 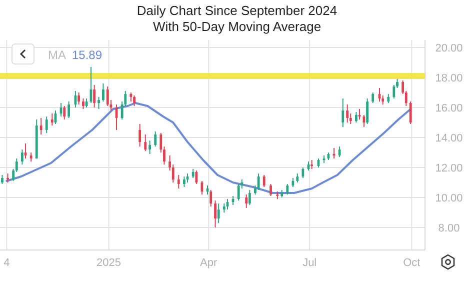 What do you see at coordinates (237, 26) in the screenshot?
I see `chart-subtitle: With 50-Day Moving Average` at bounding box center [237, 26].